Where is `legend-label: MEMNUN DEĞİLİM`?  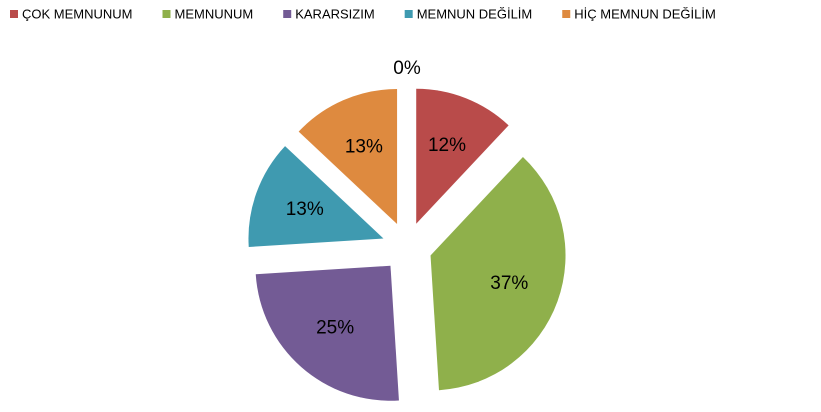
legend-label: MEMNUN DEĞİLİM is located at coordinates (475, 13).